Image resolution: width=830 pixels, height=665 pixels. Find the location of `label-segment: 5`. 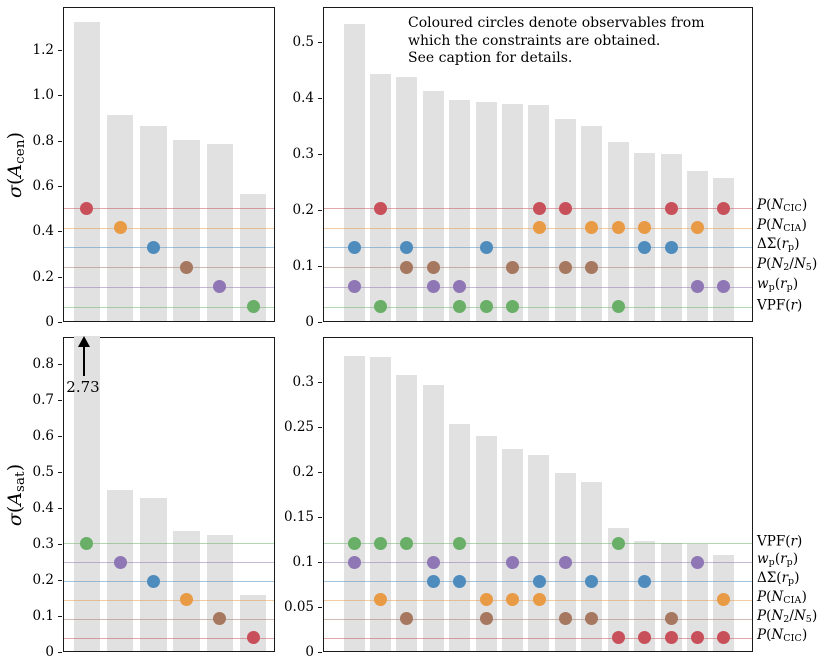

label-segment: 5 is located at coordinates (808, 619).